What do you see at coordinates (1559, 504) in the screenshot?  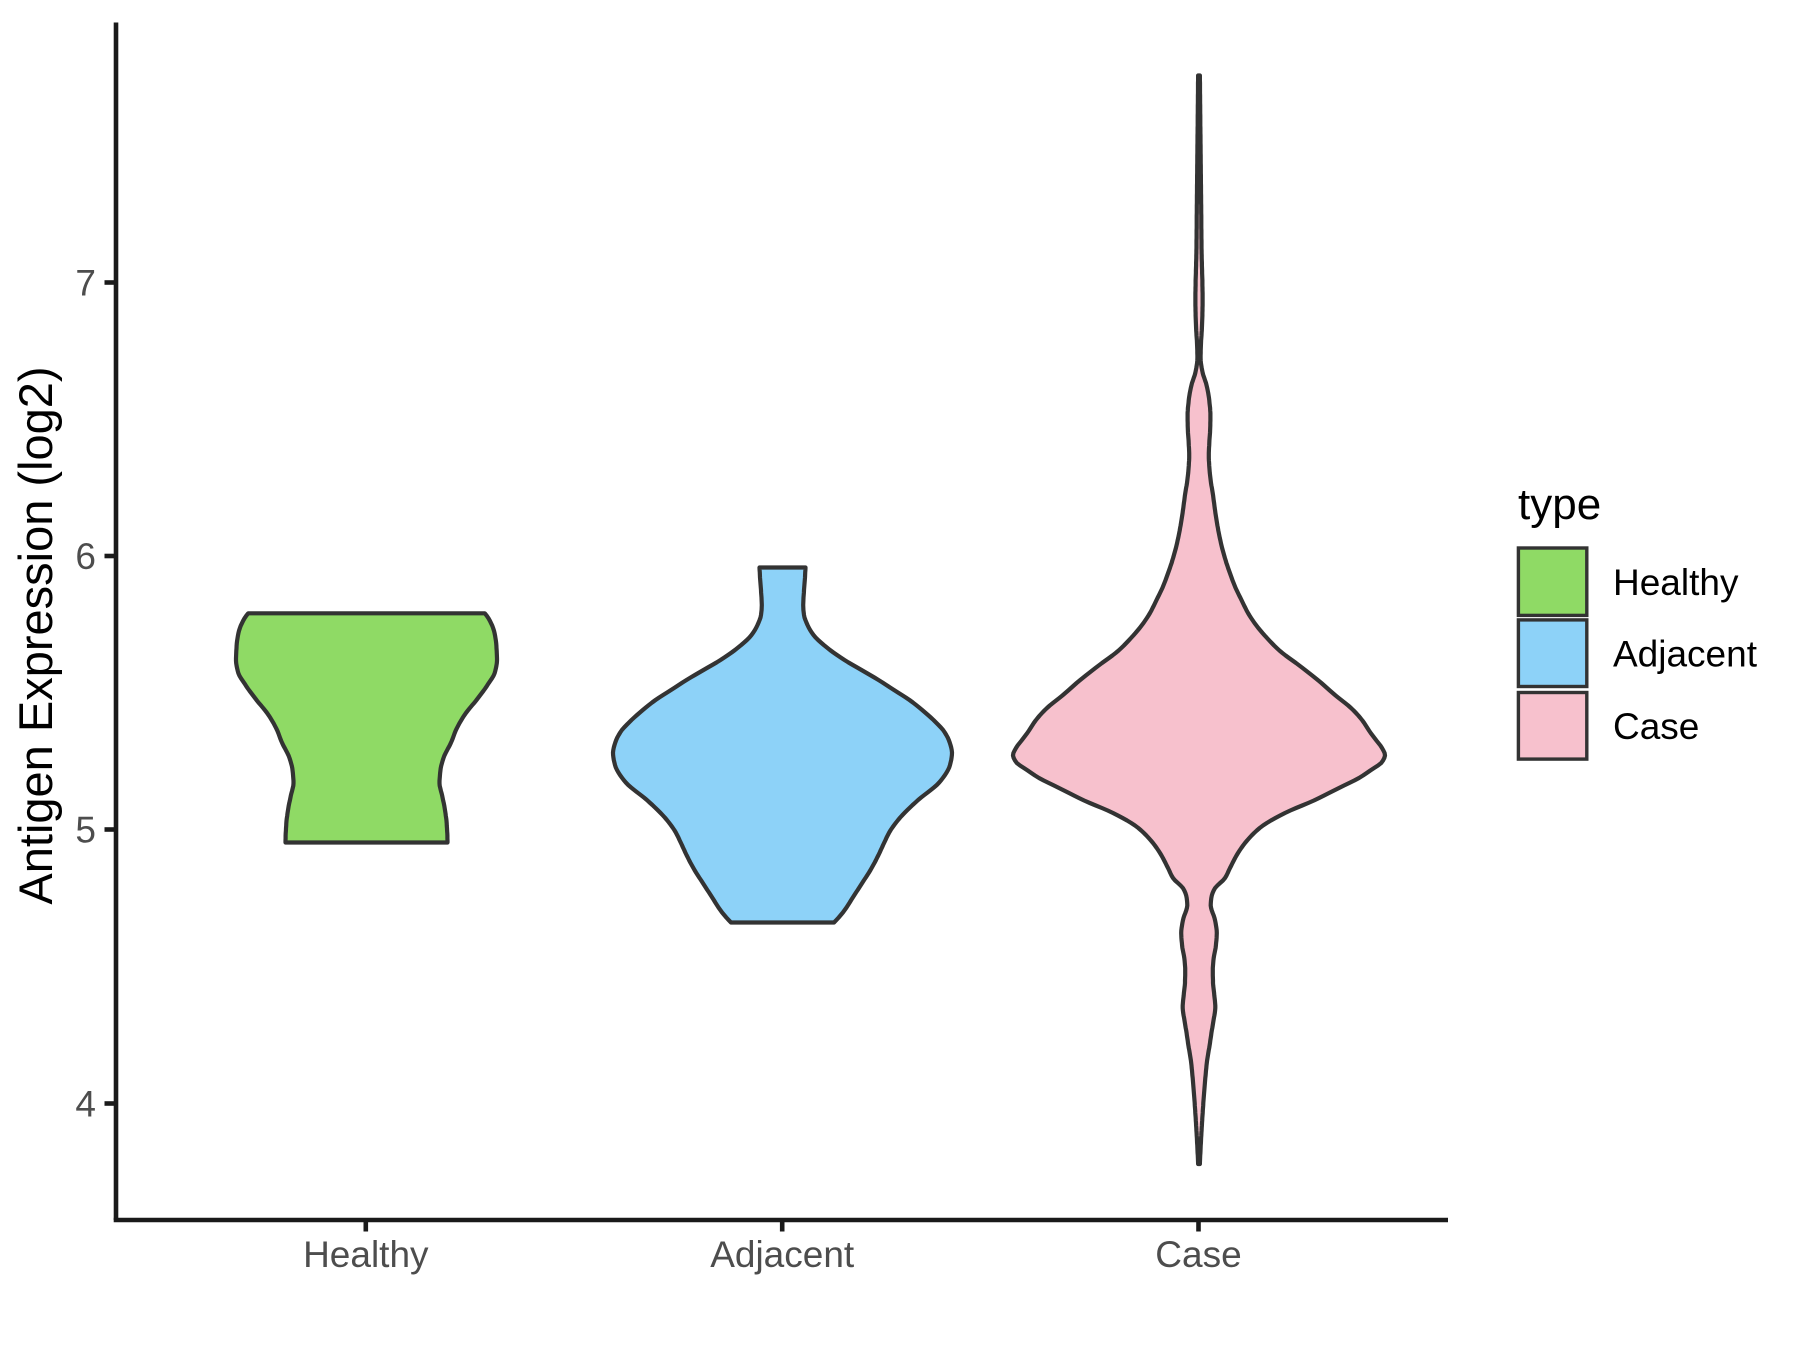 I see `svg-text: type` at bounding box center [1559, 504].